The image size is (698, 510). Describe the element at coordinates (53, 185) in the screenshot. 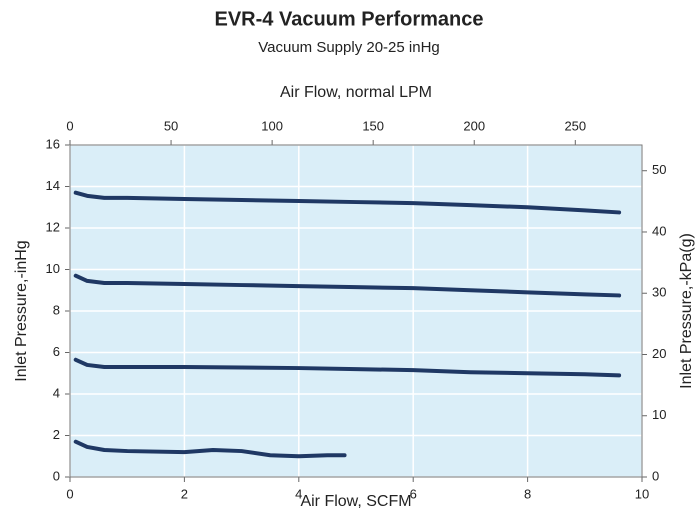

I see `y-tick-label: 14` at that location.